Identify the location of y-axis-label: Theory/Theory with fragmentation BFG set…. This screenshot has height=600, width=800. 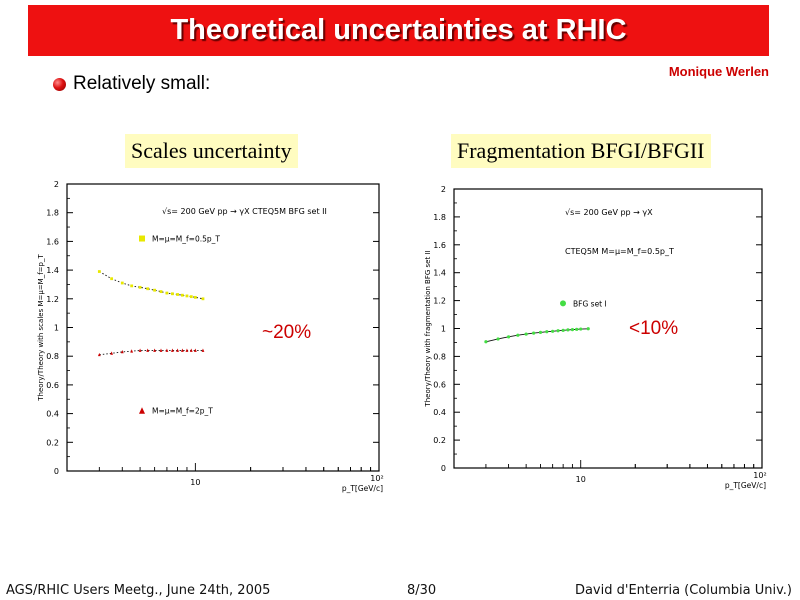
(428, 328).